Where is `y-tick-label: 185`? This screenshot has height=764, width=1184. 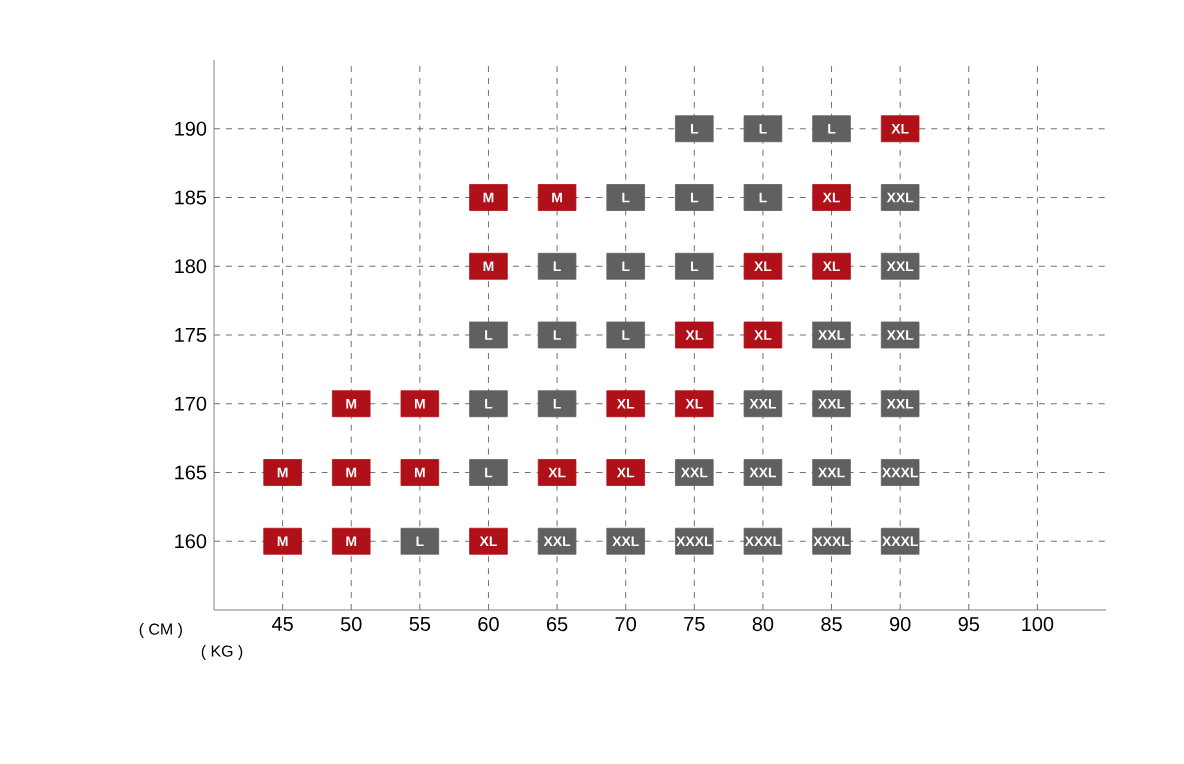 y-tick-label: 185 is located at coordinates (191, 197).